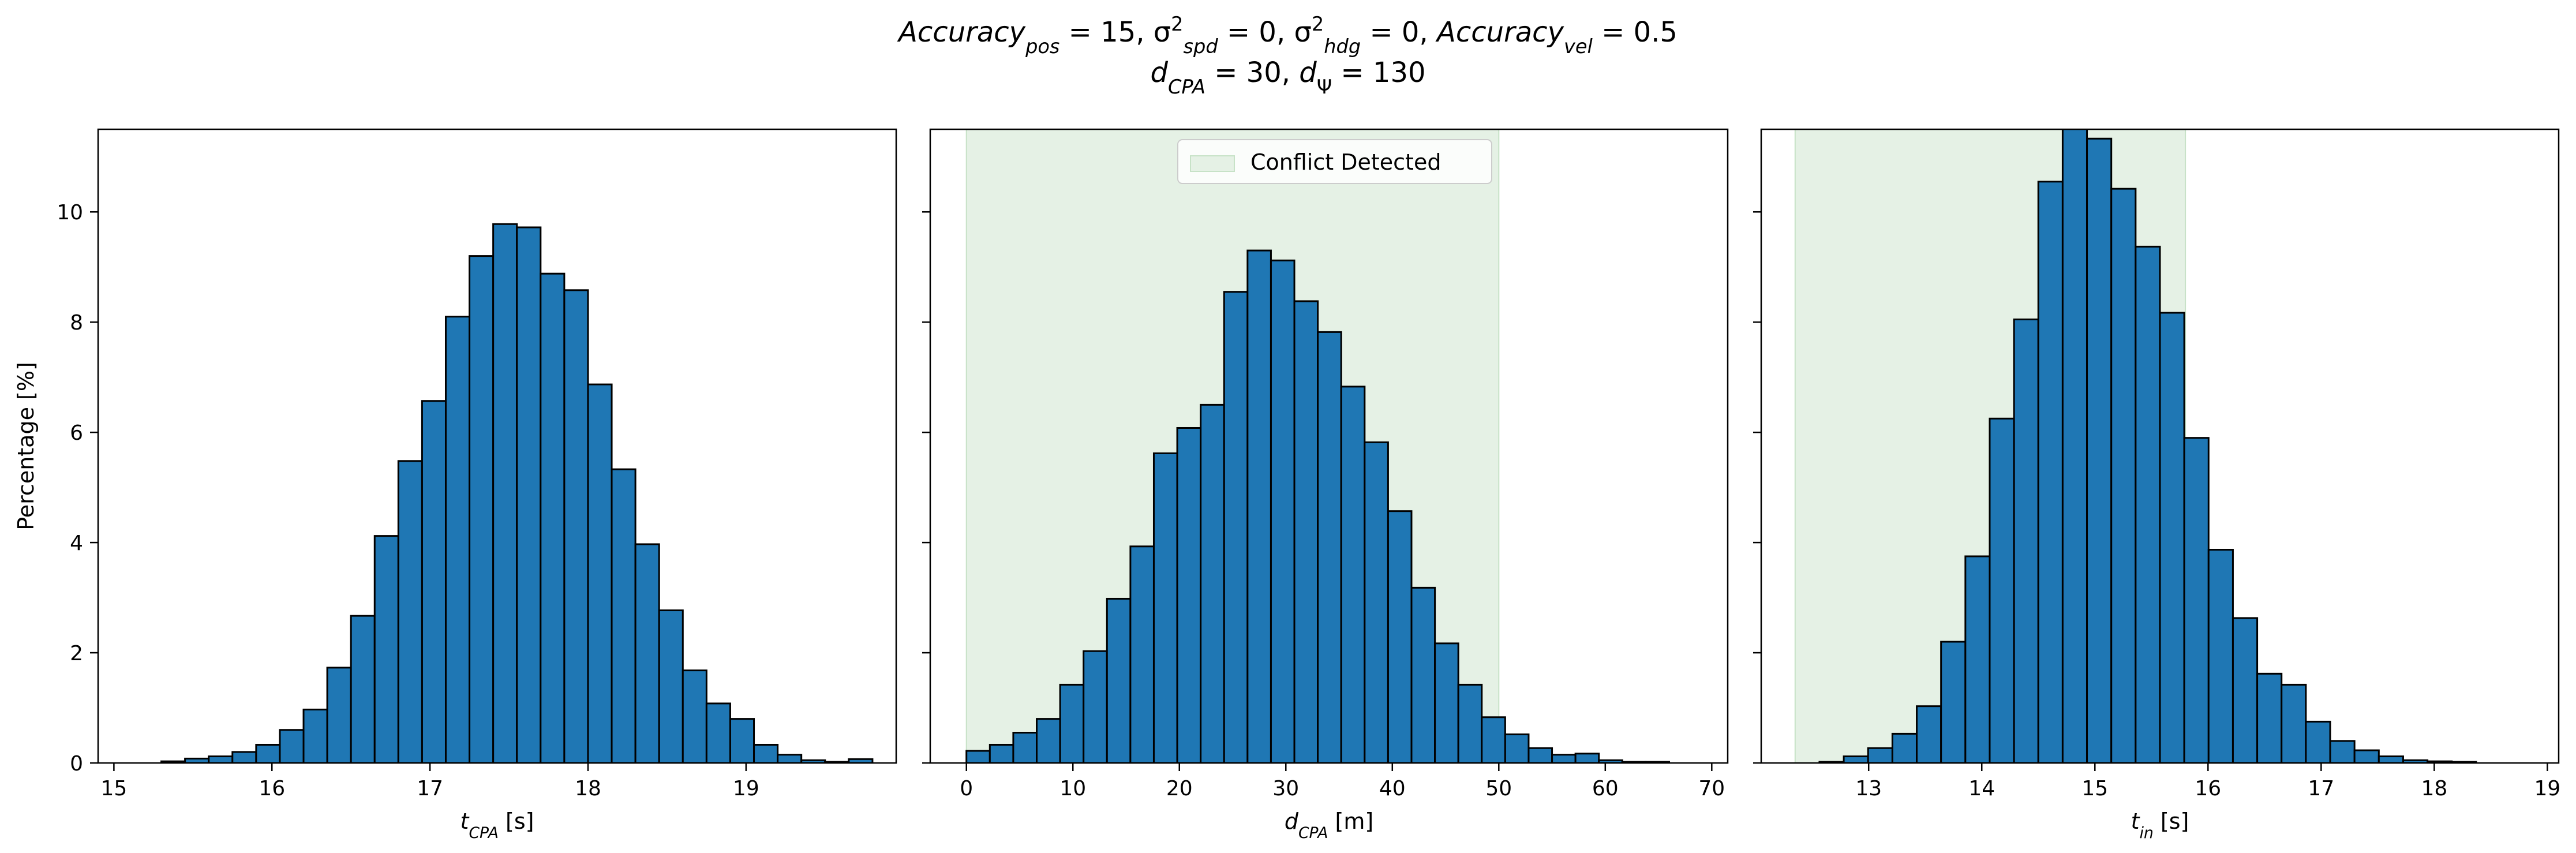 Image resolution: width=2576 pixels, height=853 pixels. Describe the element at coordinates (70, 213) in the screenshot. I see `y-tick-label: 10` at that location.